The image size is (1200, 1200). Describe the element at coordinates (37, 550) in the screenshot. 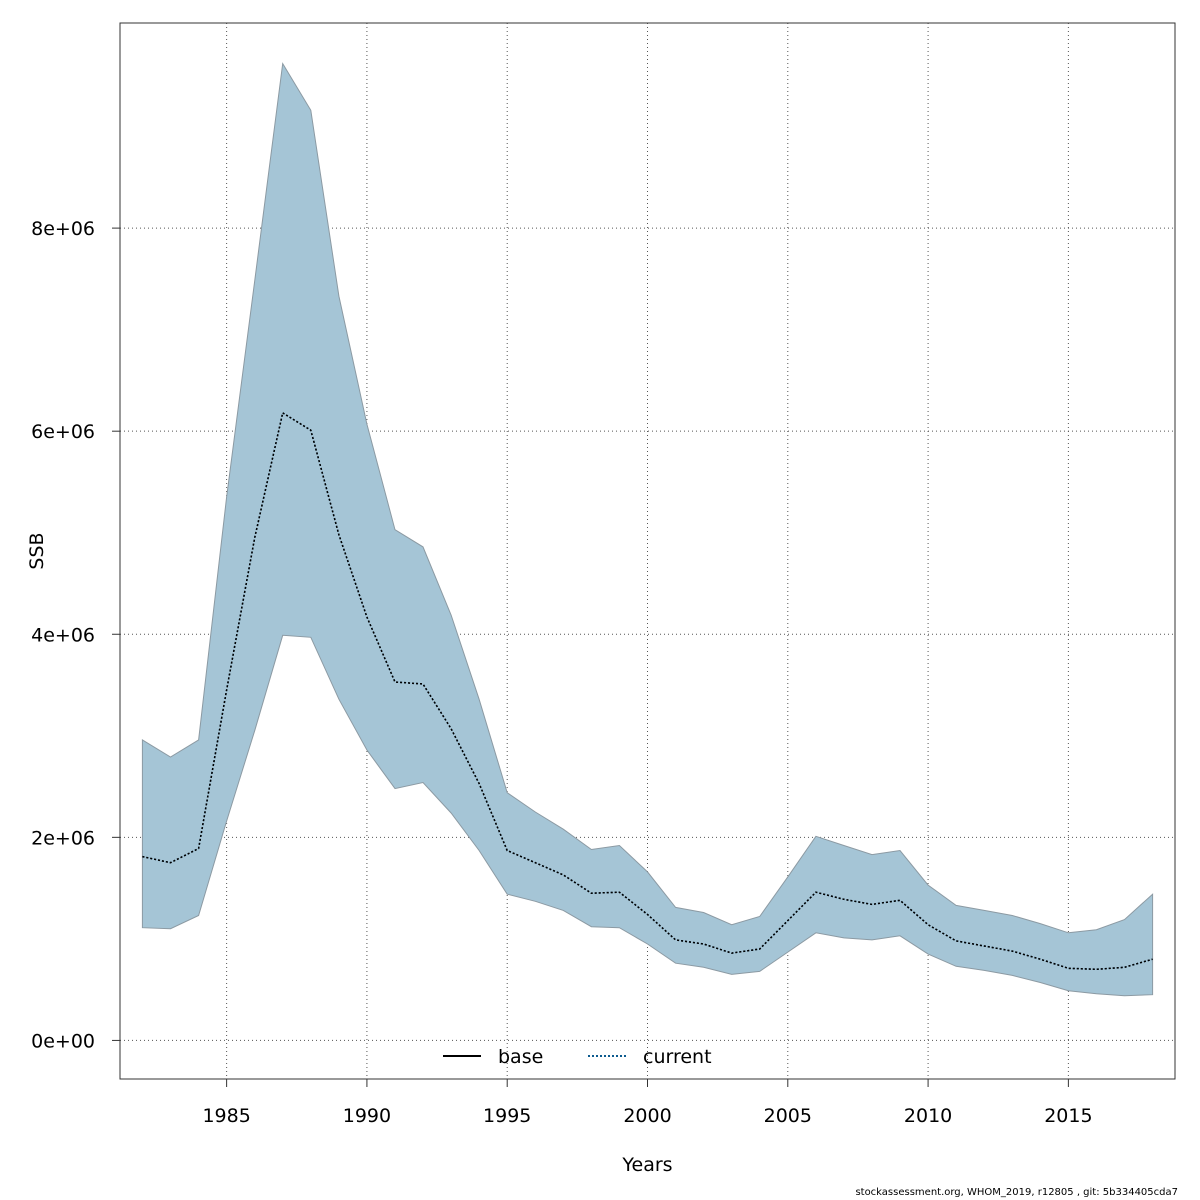

I see `y-axis-title: SSB` at that location.